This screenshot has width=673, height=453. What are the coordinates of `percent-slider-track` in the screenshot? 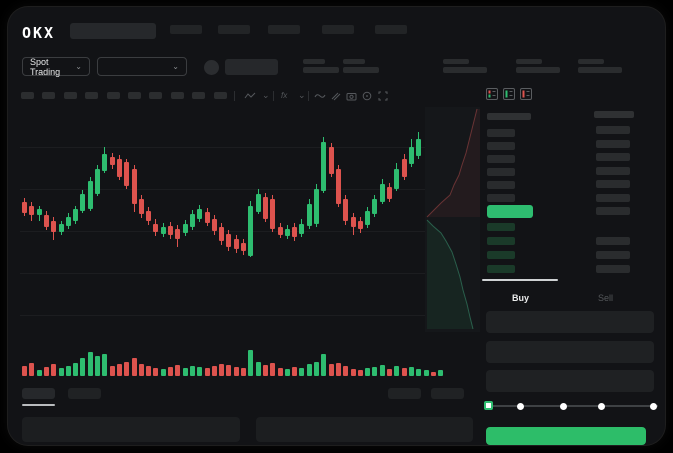 It's located at (572, 406).